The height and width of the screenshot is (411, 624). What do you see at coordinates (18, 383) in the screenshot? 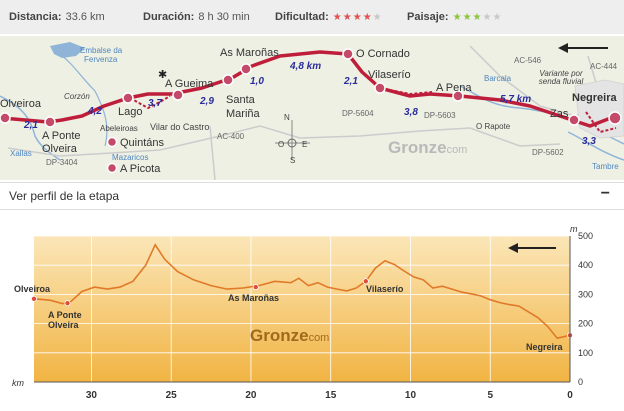
I see `x-unit-label: km` at bounding box center [18, 383].